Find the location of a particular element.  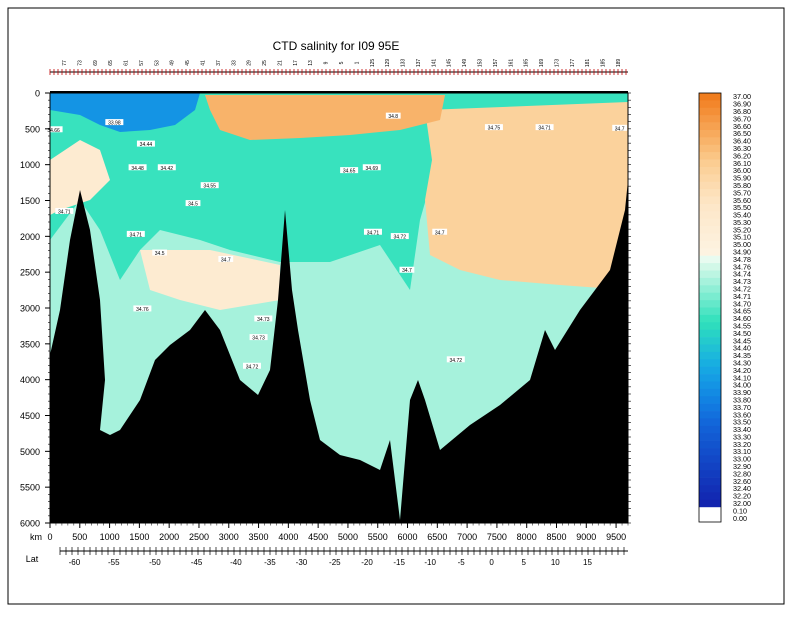

station-label: 189 is located at coordinates (619, 63).